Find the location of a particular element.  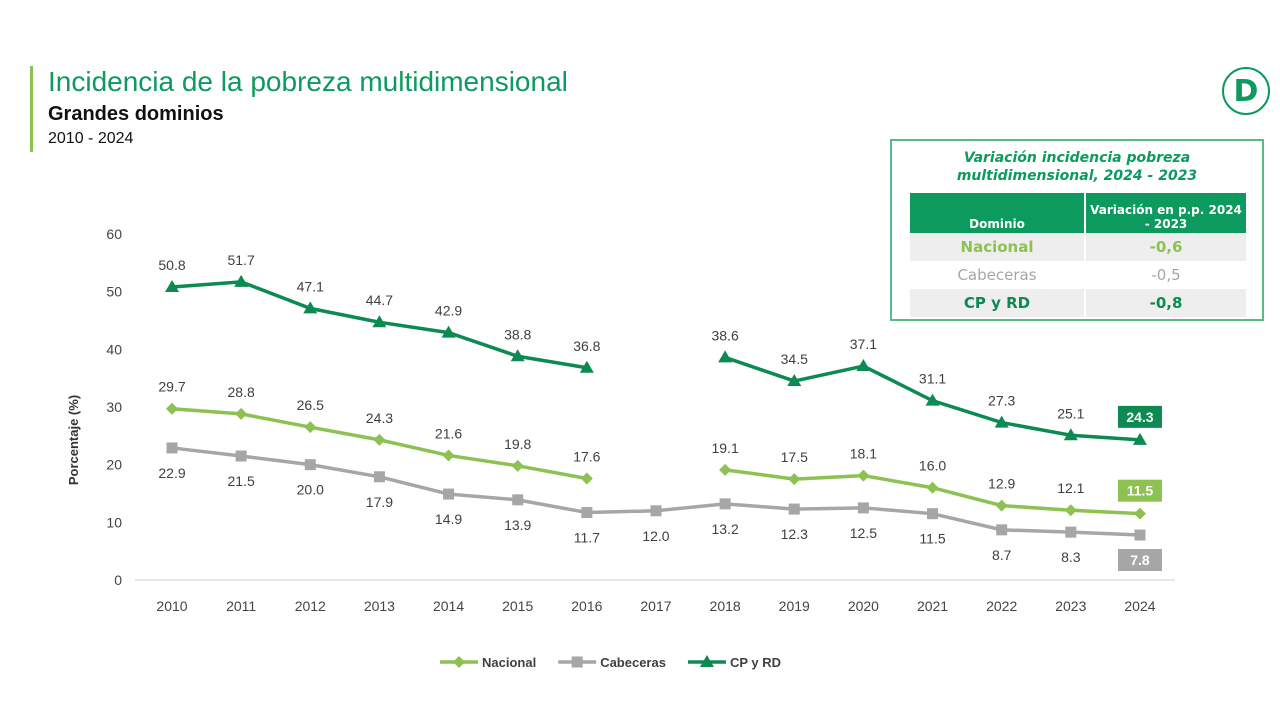

data-label-cp-y-rd: 38.8 is located at coordinates (517, 334).